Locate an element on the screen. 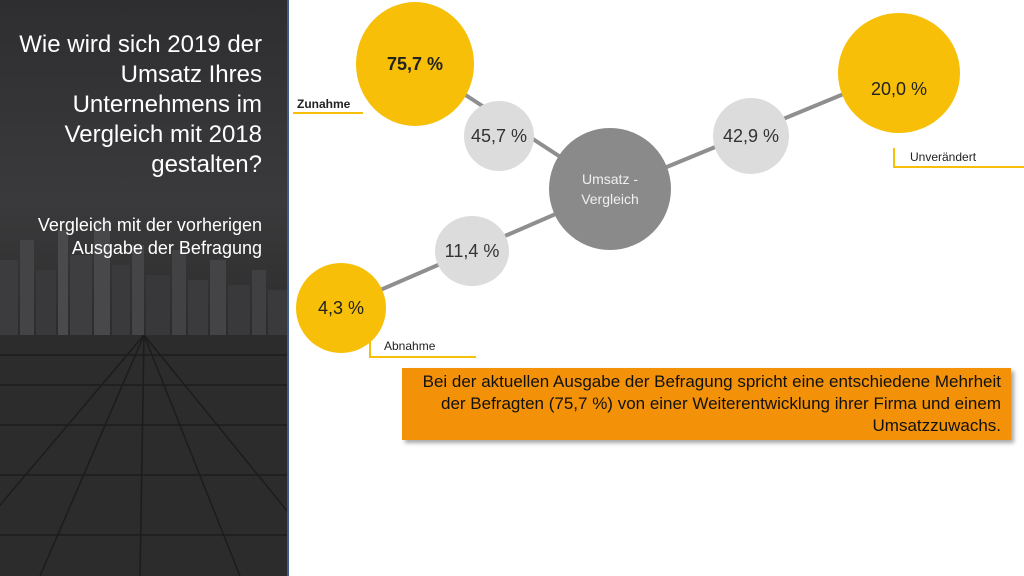  decrease-current-circle: 4,3 % is located at coordinates (341, 308).